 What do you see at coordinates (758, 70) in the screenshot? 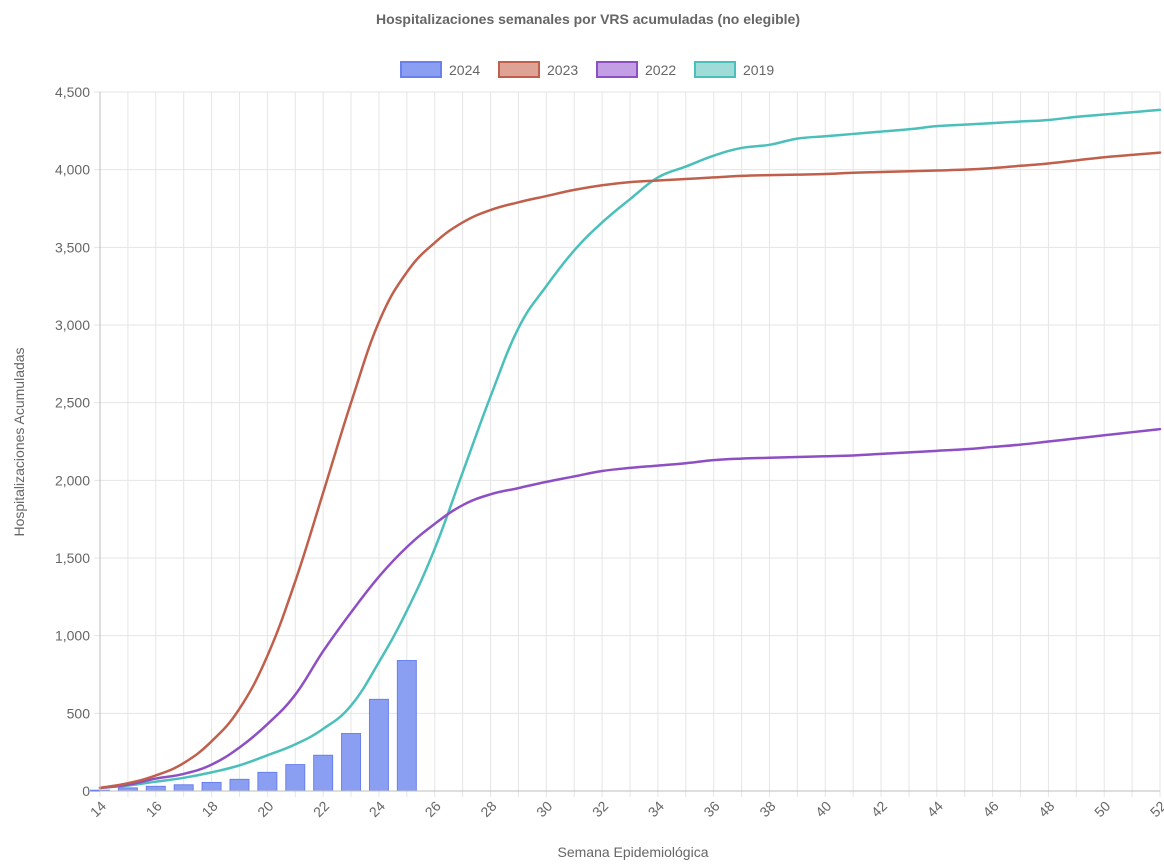
I see `legend-label-2019: 2019` at bounding box center [758, 70].